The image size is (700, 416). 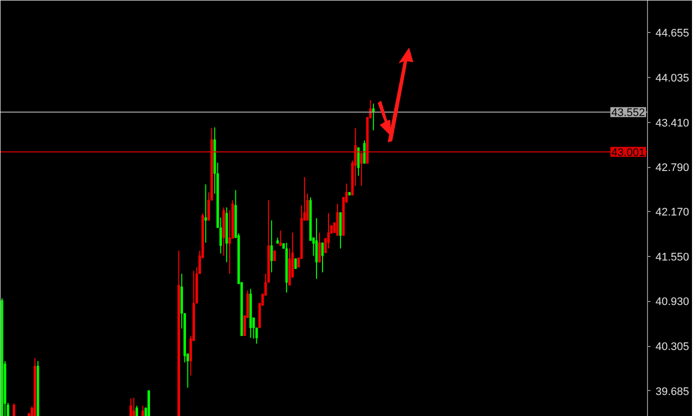 I want to click on y-tick-label: 39.685, so click(x=673, y=392).